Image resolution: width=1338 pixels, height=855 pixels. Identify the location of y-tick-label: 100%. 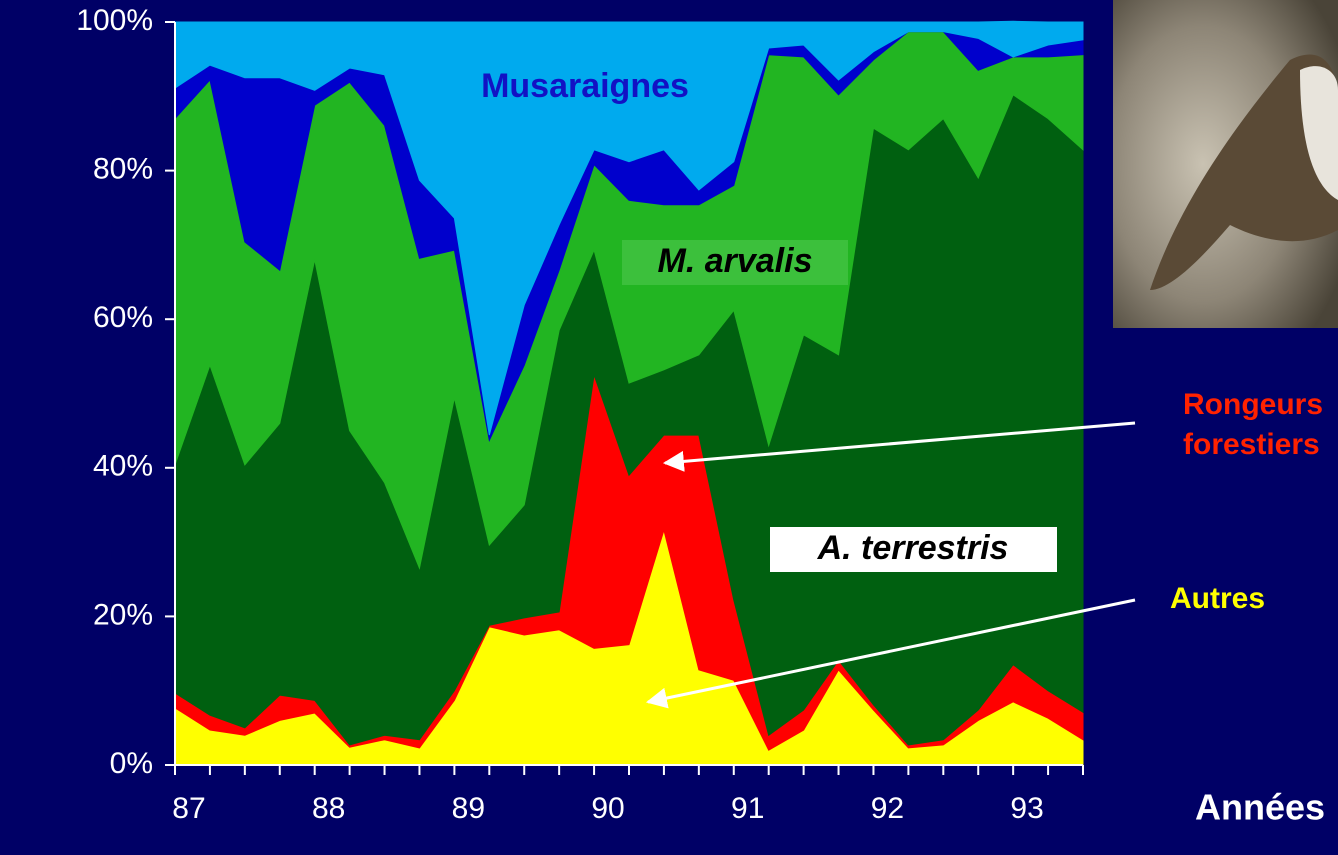
(114, 20).